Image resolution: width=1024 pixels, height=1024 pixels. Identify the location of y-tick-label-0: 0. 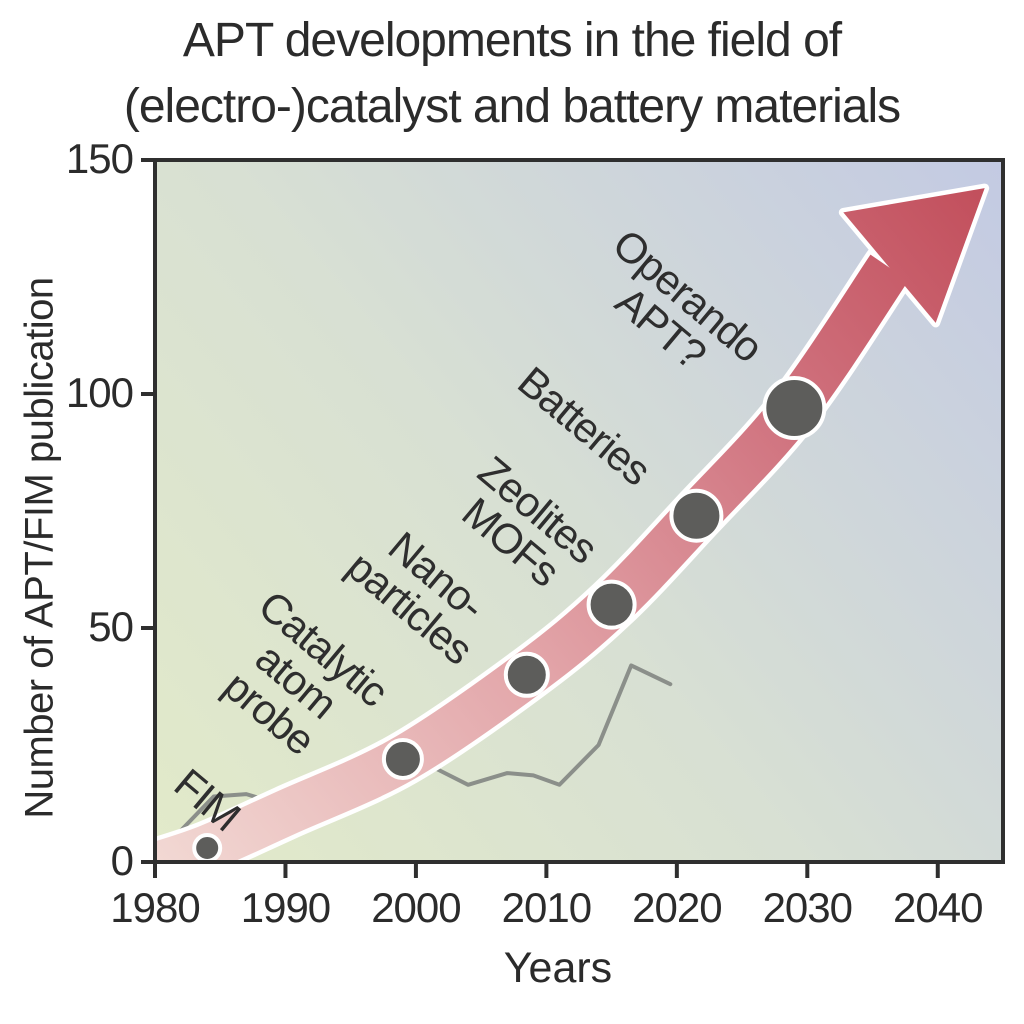
(122, 861).